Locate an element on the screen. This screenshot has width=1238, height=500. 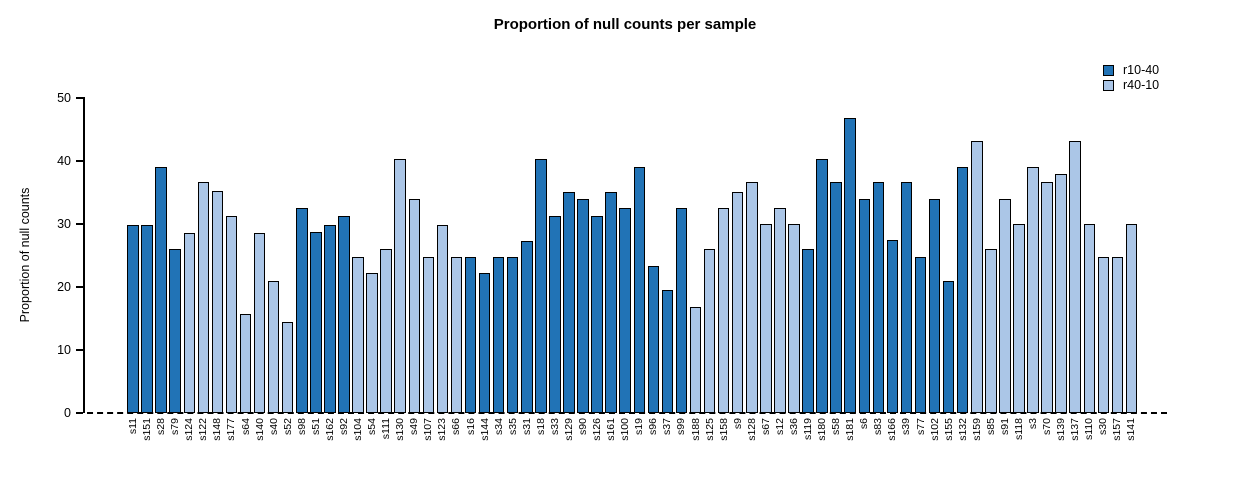
x-label-cell: s188 is located at coordinates (696, 429).